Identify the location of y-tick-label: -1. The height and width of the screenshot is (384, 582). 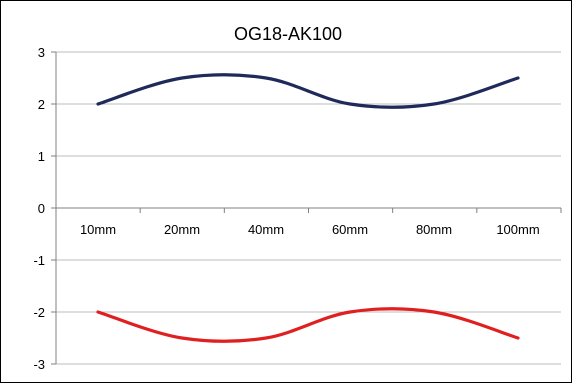
(39, 260).